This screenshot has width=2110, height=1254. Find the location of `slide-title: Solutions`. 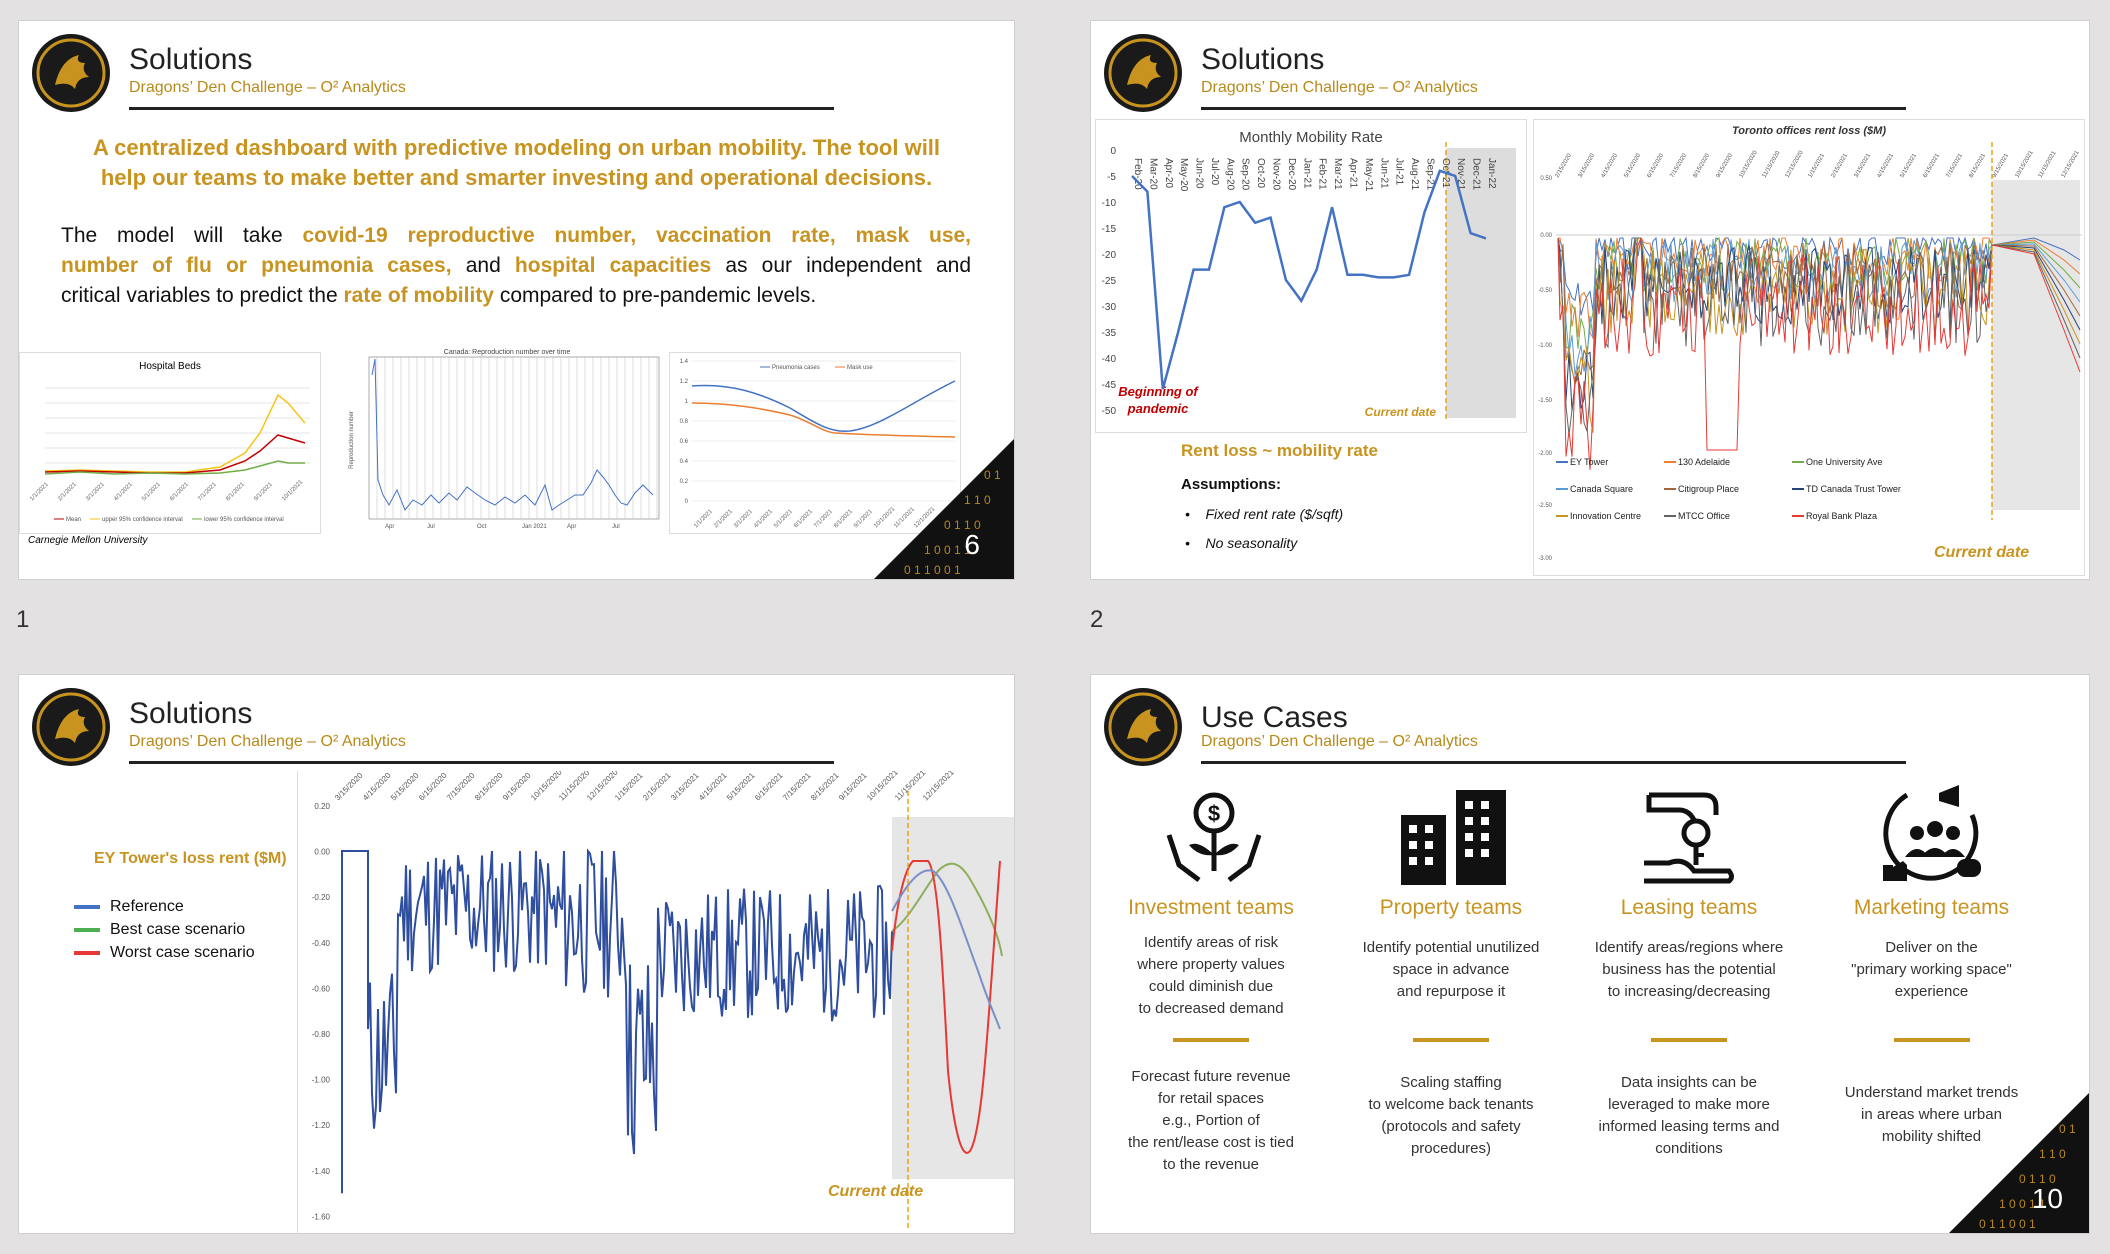

slide-title: Solutions is located at coordinates (1263, 59).